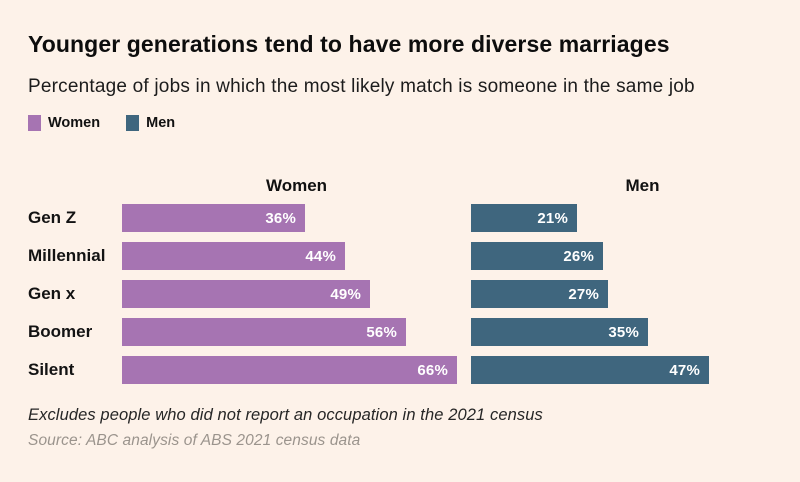  What do you see at coordinates (621, 256) in the screenshot?
I see `men-bar-track: 26%` at bounding box center [621, 256].